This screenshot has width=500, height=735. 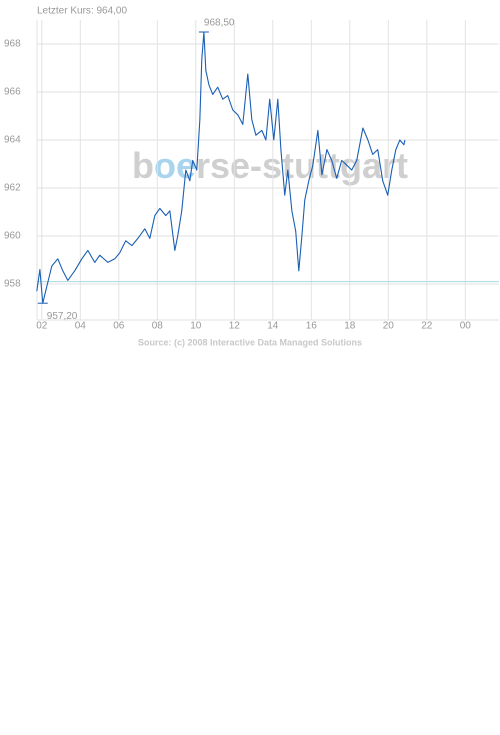 I want to click on watermark-part: b, so click(x=143, y=165).